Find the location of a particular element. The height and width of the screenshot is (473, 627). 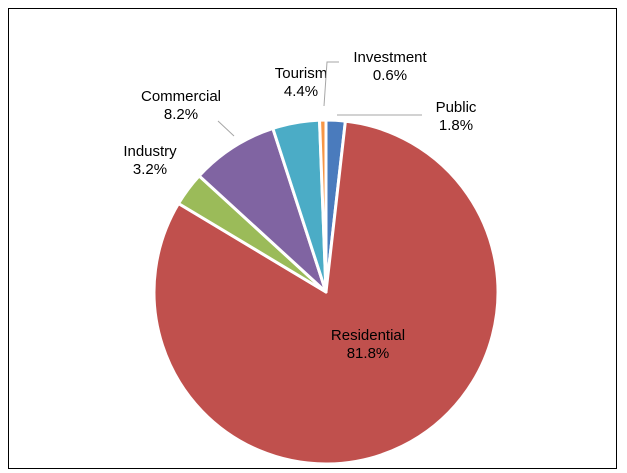

data-label-public-value: 1.8% is located at coordinates (456, 125).